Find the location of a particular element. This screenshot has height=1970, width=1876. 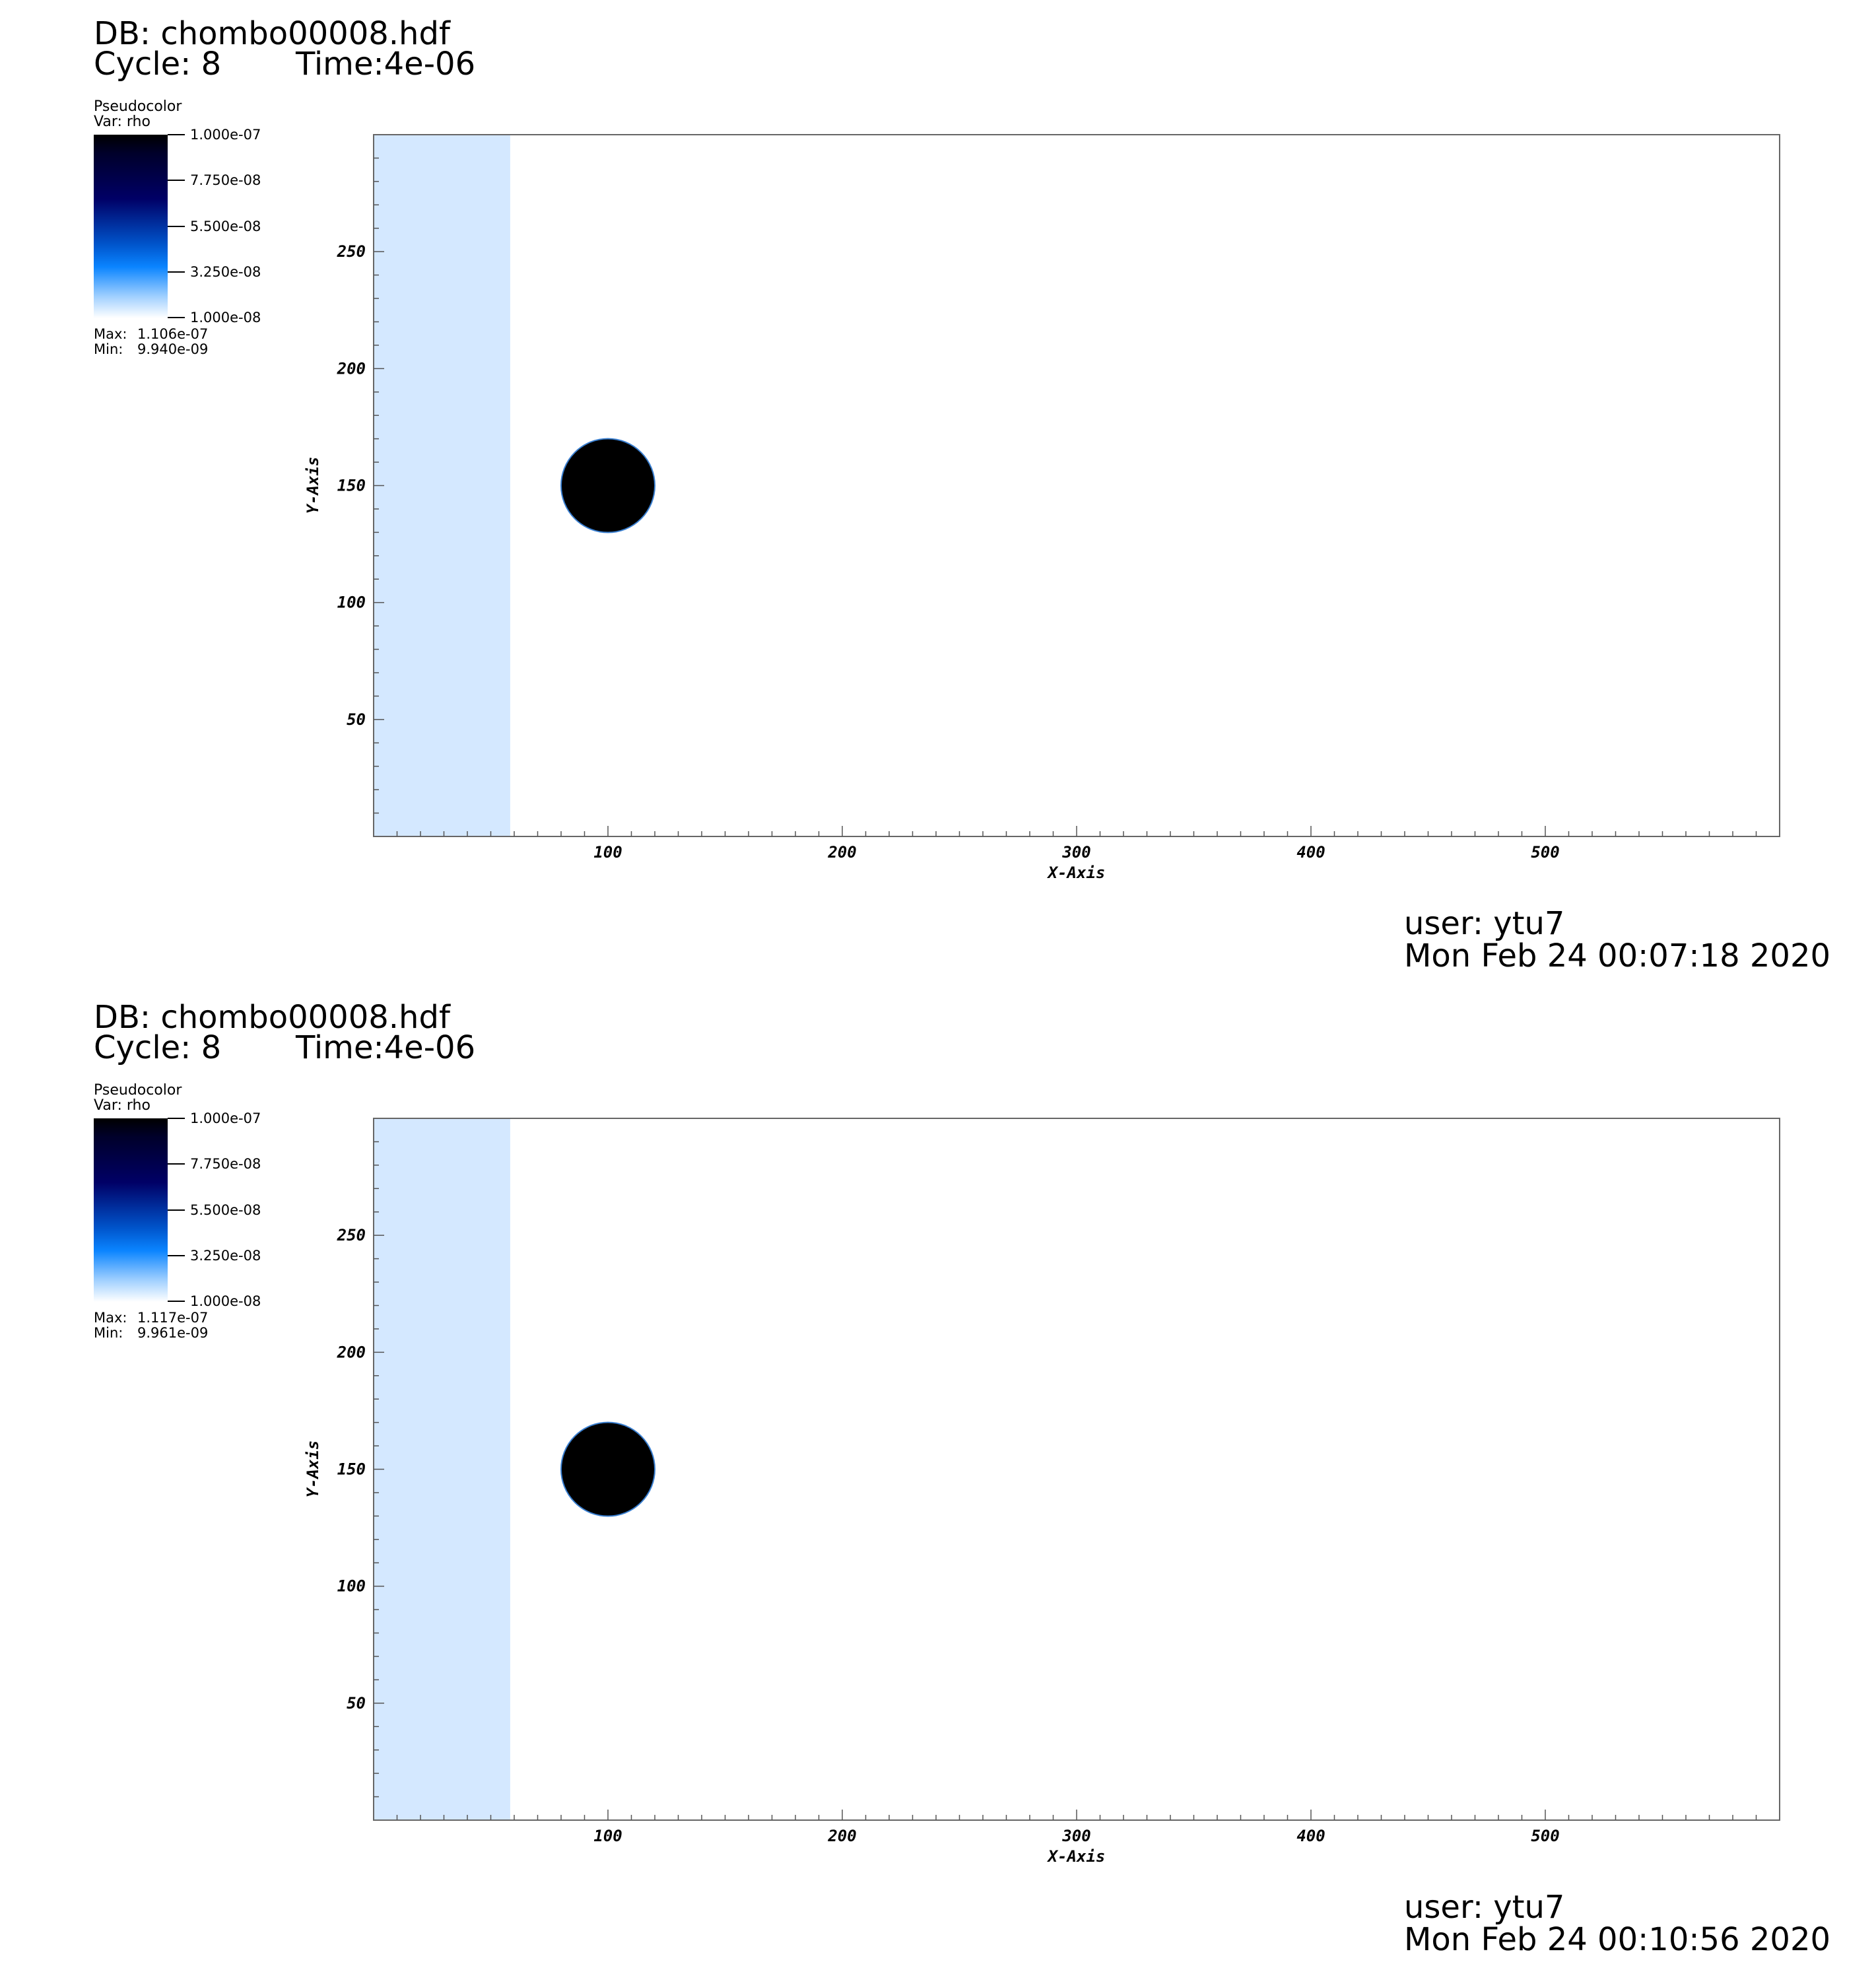

legend-min: Min: 9.961e-09 is located at coordinates (151, 1333).